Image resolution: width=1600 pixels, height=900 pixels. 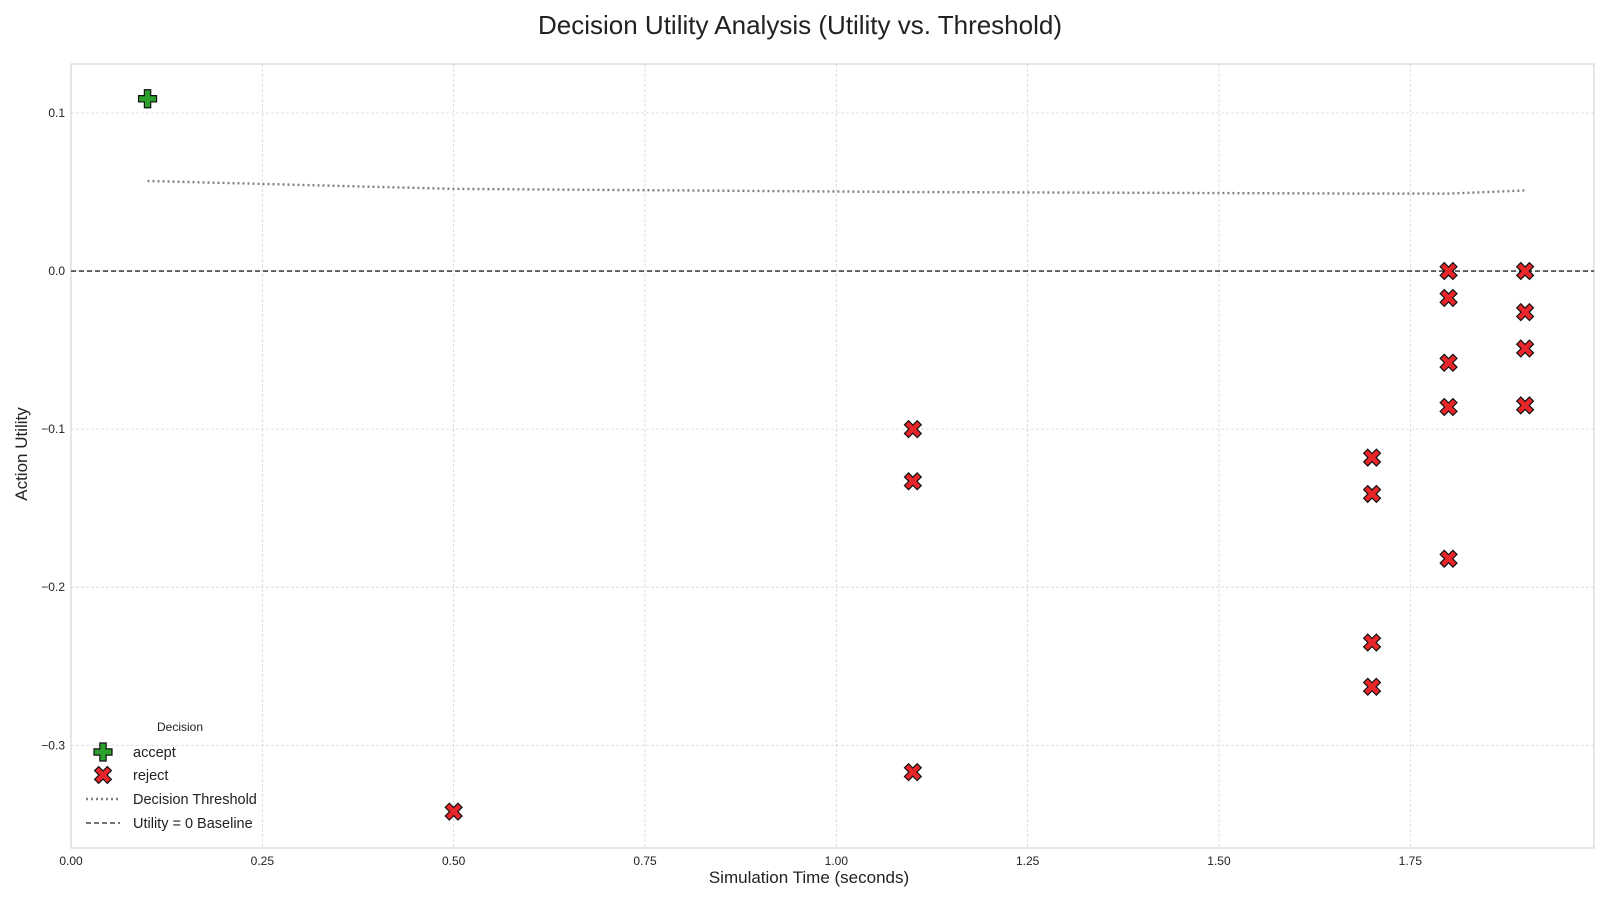 What do you see at coordinates (193, 824) in the screenshot?
I see `legend-entry-label: Utility = 0 Baseline` at bounding box center [193, 824].